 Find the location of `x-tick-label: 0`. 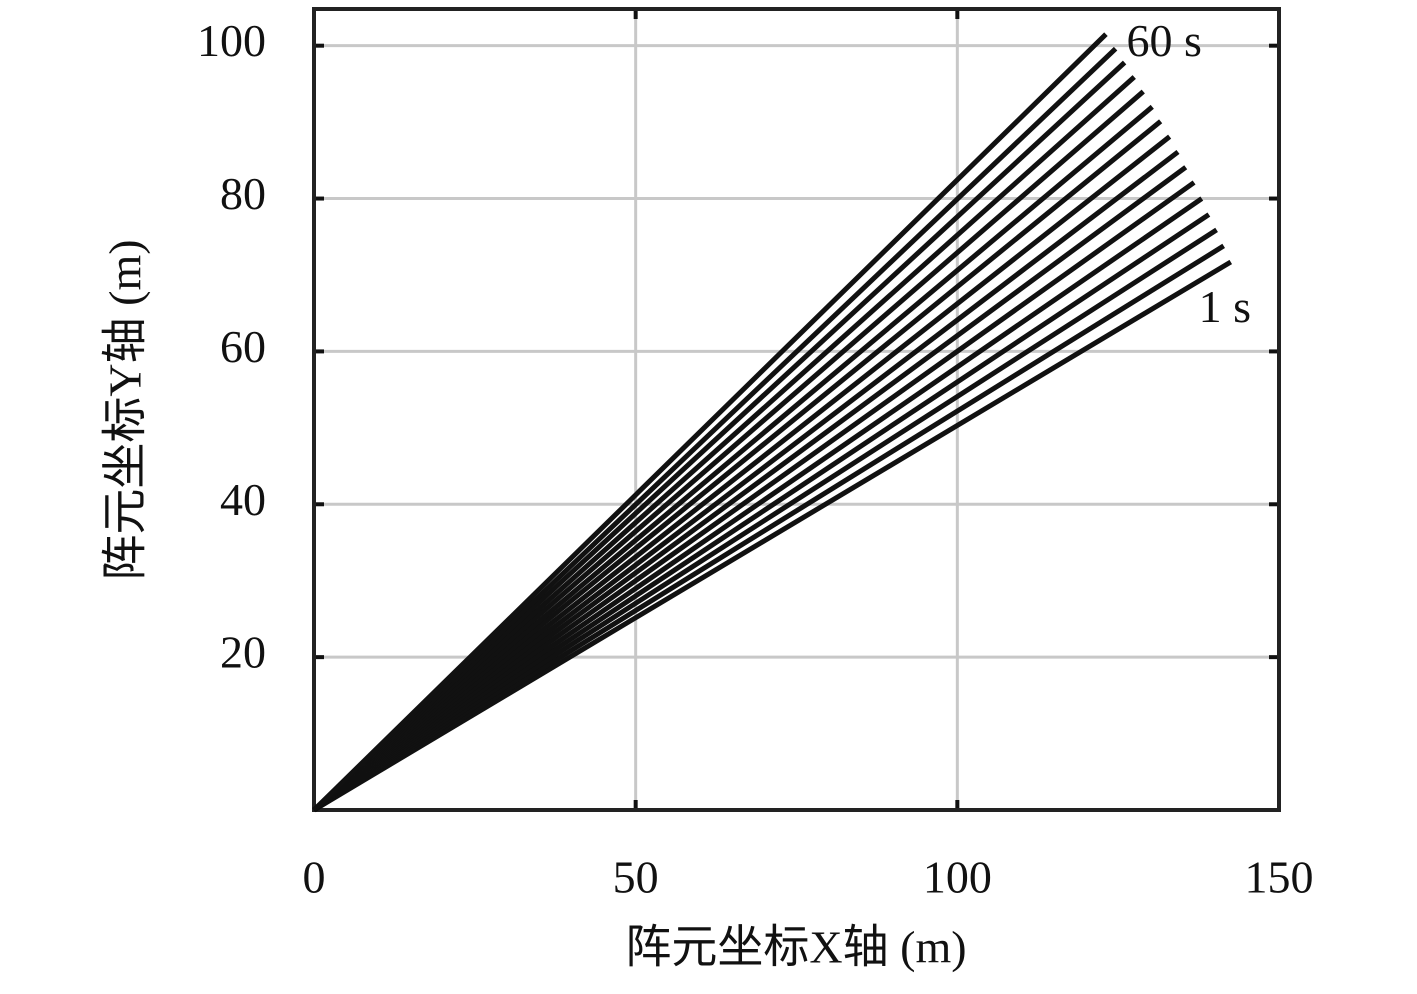

x-tick-label: 0 is located at coordinates (314, 877).